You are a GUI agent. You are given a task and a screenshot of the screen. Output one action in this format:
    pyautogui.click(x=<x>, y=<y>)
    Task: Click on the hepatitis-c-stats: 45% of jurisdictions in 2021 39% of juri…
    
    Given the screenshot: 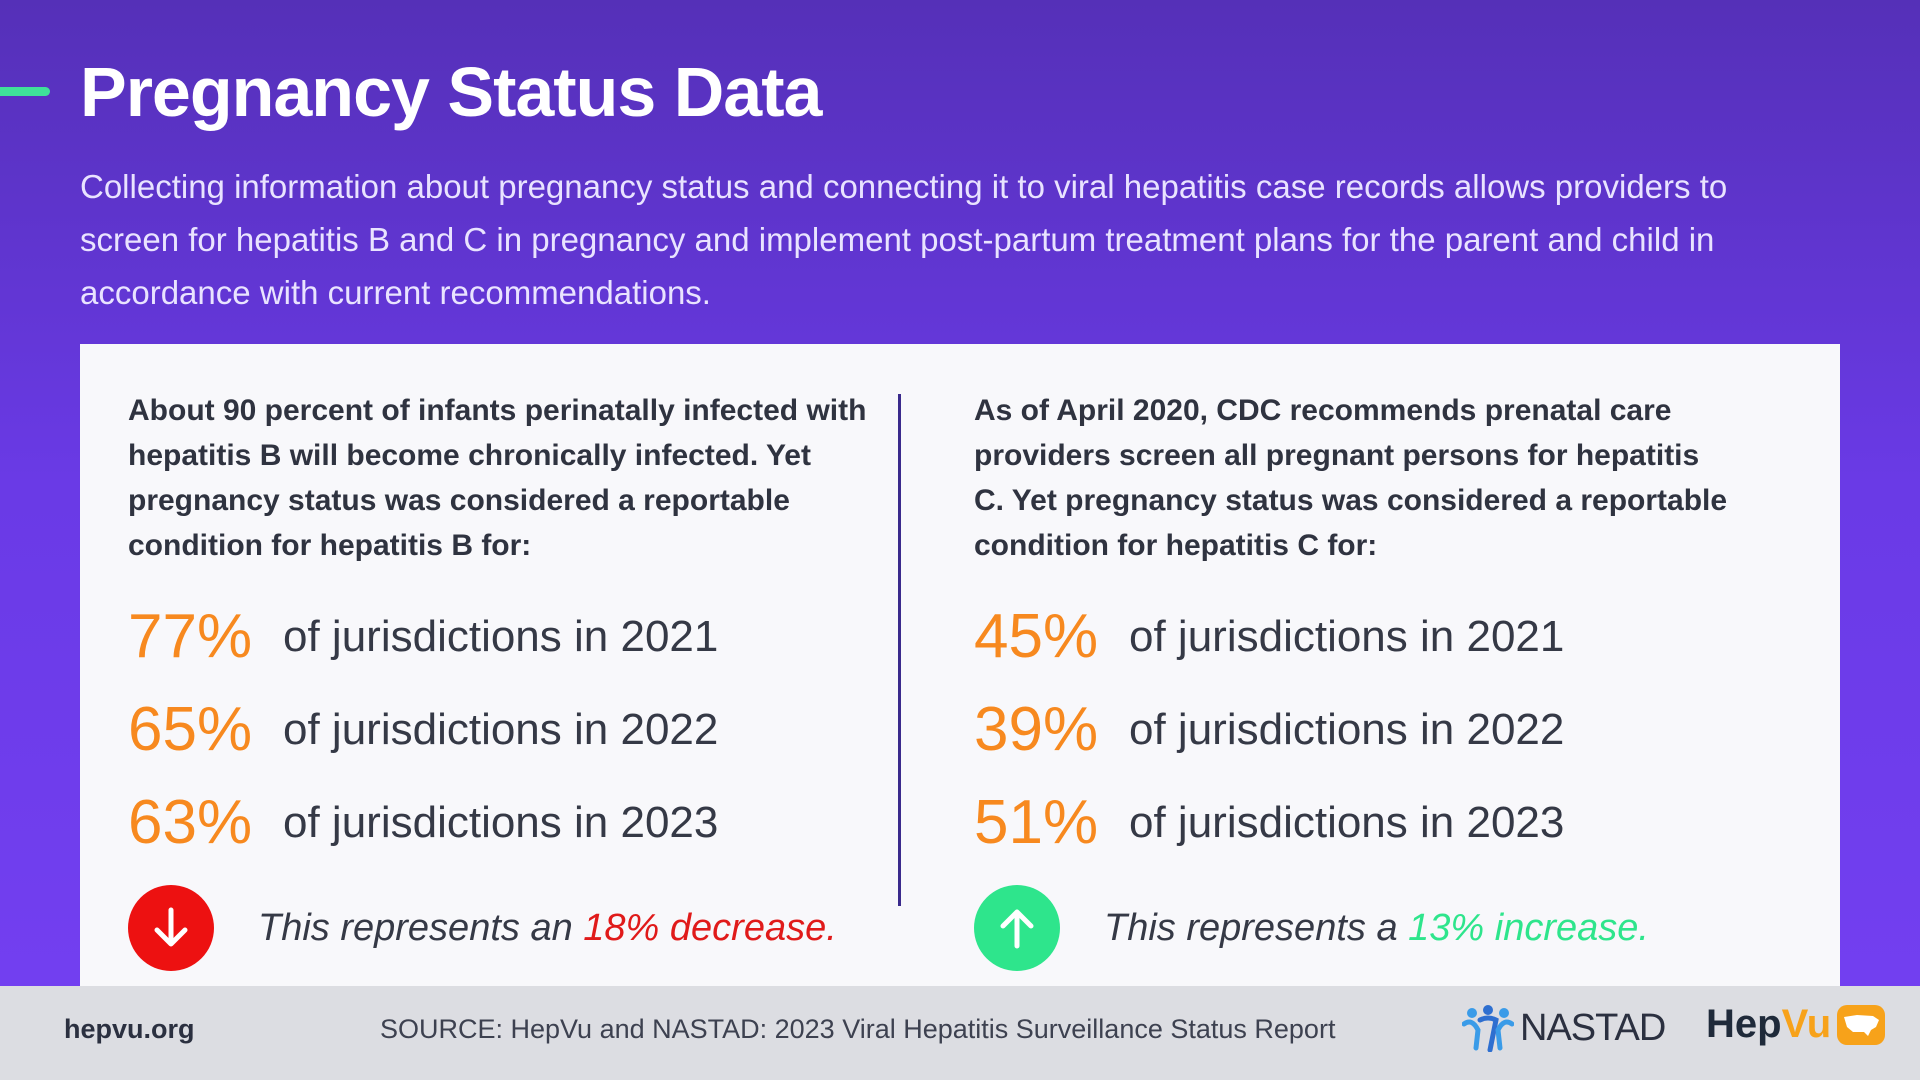 What is the action you would take?
    pyautogui.click(x=1354, y=729)
    